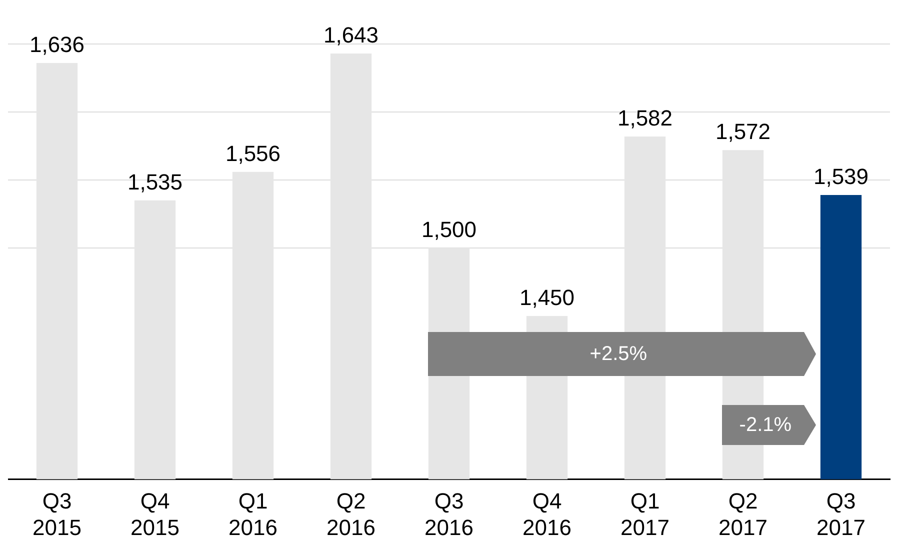  What do you see at coordinates (449, 514) in the screenshot?
I see `x-tick-label: Q3 2016` at bounding box center [449, 514].